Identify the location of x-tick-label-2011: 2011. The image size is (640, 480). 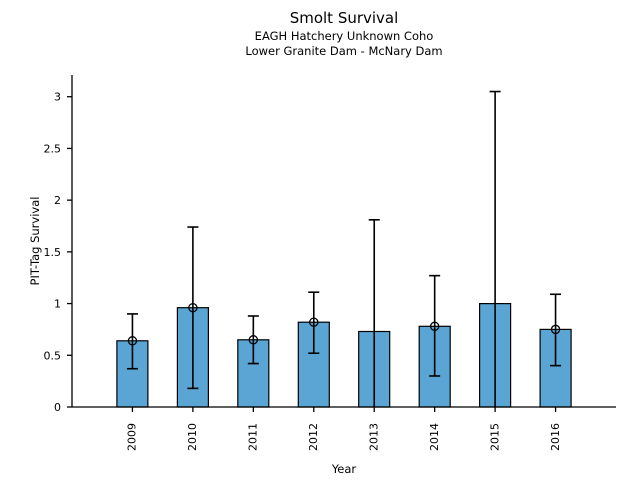
(253, 437).